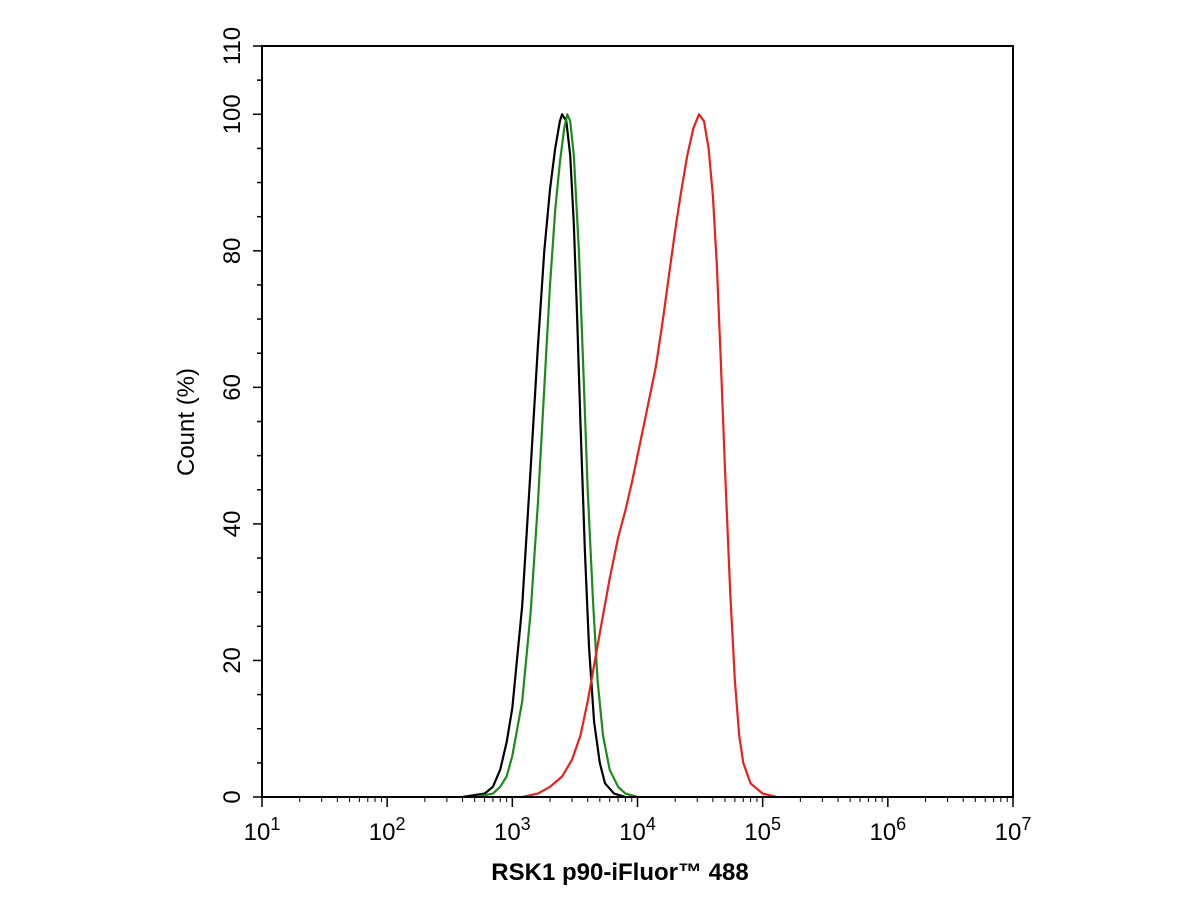 This screenshot has width=1200, height=900. What do you see at coordinates (232, 46) in the screenshot?
I see `y-tick-label: 110` at bounding box center [232, 46].